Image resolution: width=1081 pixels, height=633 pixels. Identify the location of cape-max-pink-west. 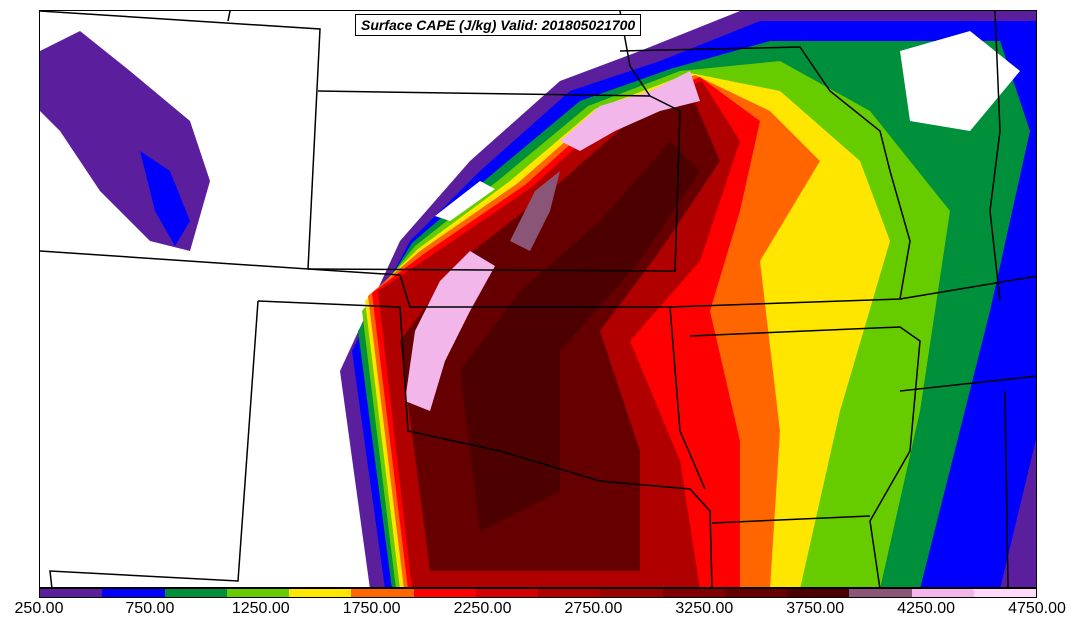
(450, 331).